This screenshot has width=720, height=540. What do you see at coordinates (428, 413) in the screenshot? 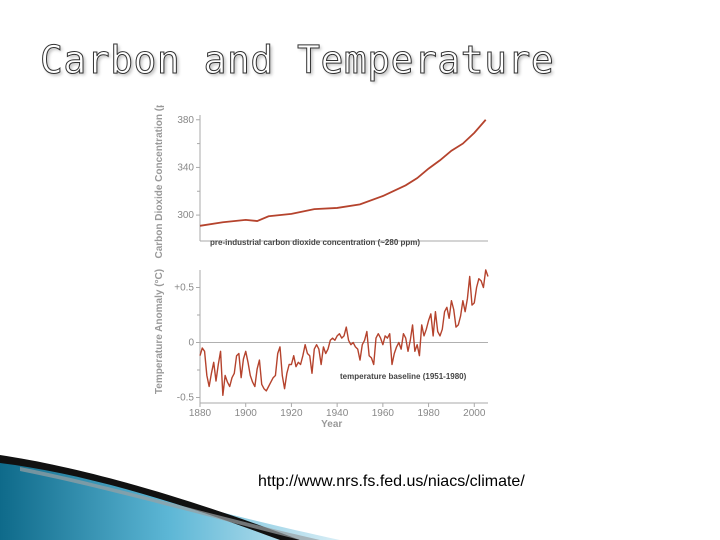
I see `temp-x-tick-label: 1980` at bounding box center [428, 413].